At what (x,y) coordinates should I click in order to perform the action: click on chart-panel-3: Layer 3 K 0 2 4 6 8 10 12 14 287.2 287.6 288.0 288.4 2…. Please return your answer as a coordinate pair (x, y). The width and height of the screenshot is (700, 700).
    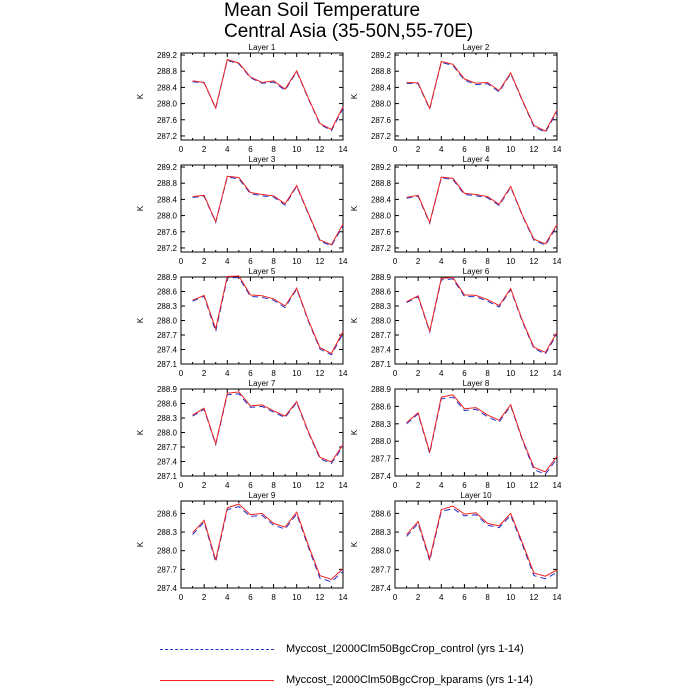
    Looking at the image, I should click on (242, 210).